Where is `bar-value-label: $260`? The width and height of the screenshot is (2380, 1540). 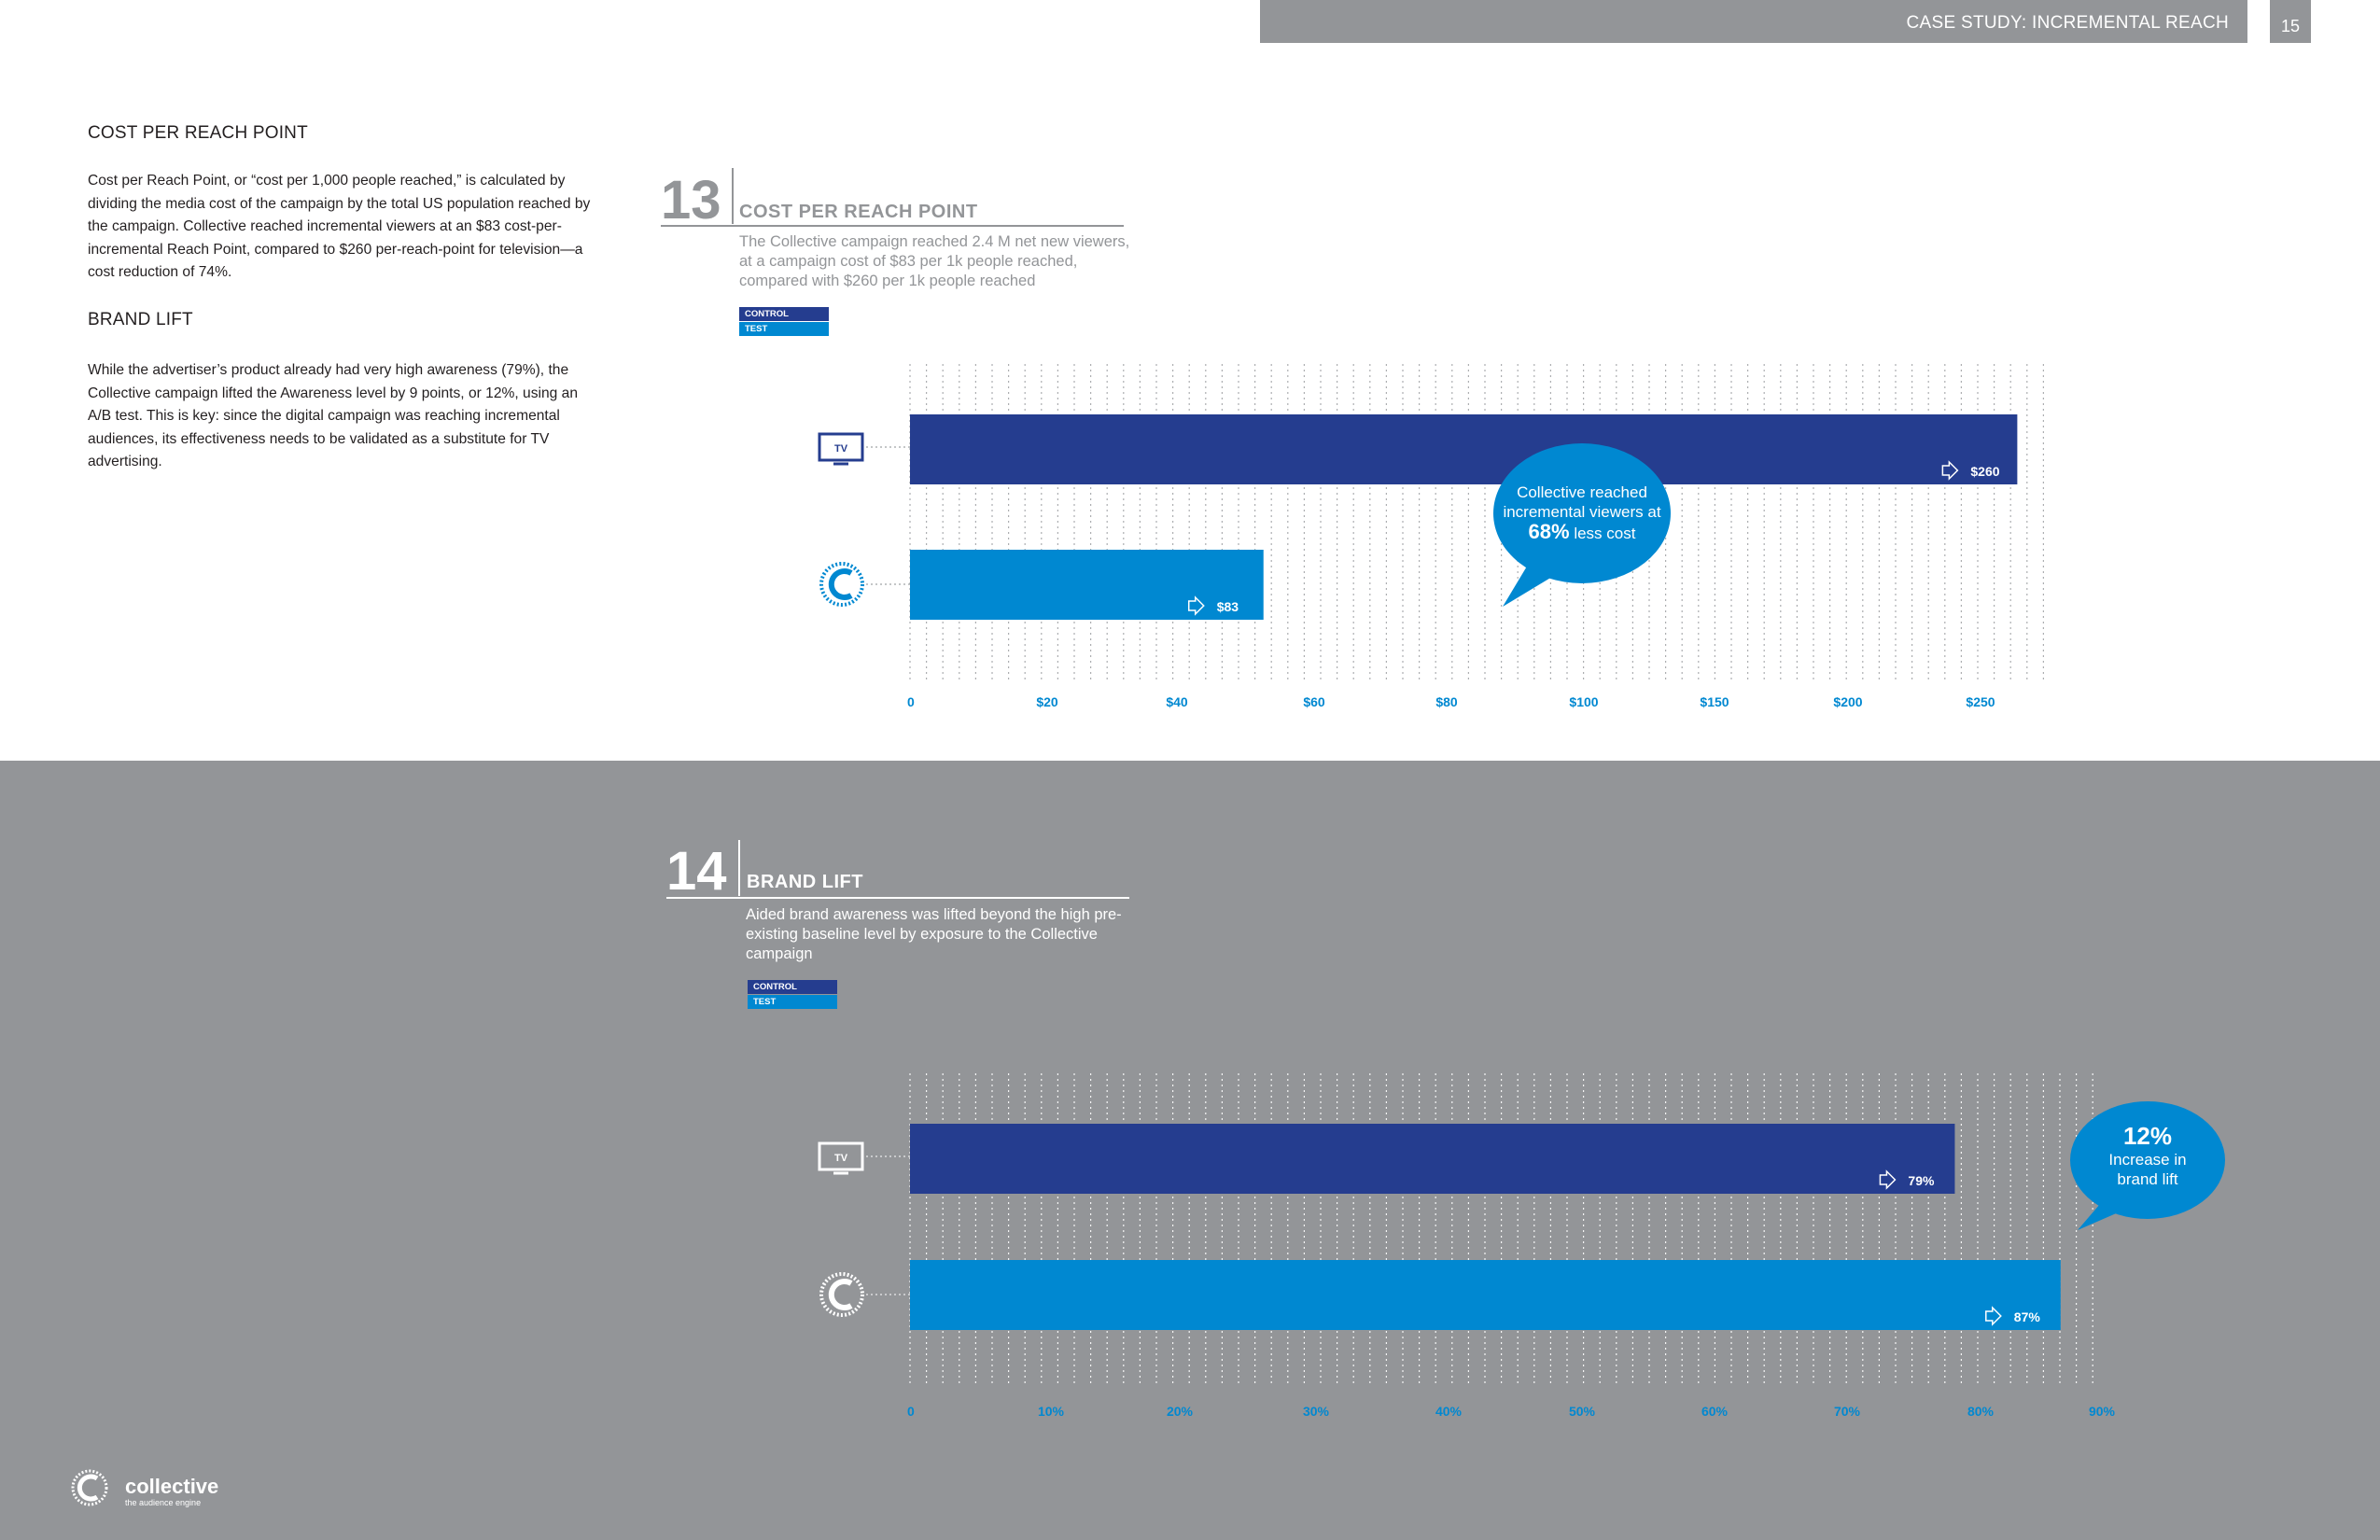 bar-value-label: $260 is located at coordinates (1984, 471).